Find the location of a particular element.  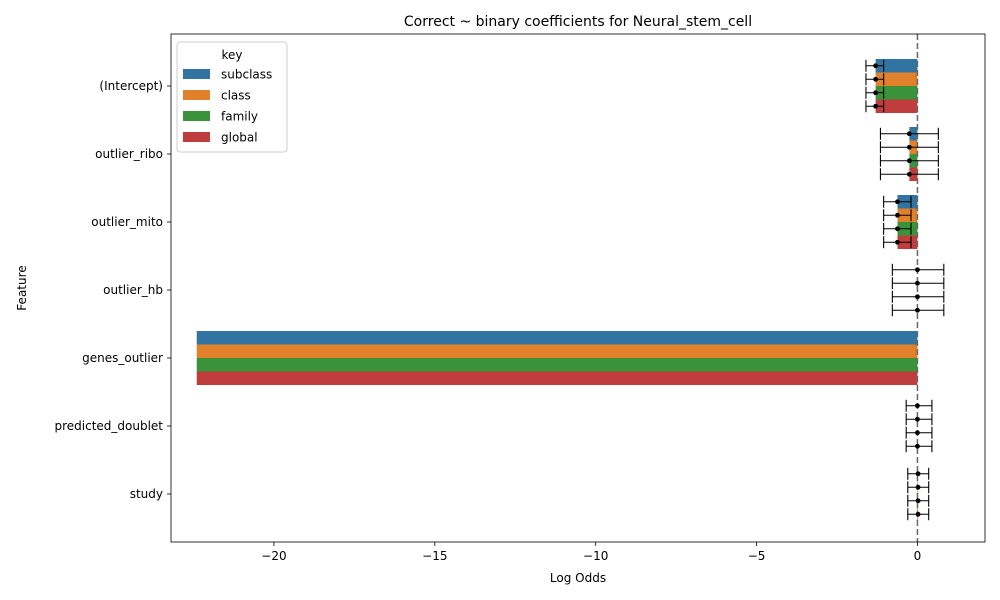

legend-swatch-class is located at coordinates (196, 95).